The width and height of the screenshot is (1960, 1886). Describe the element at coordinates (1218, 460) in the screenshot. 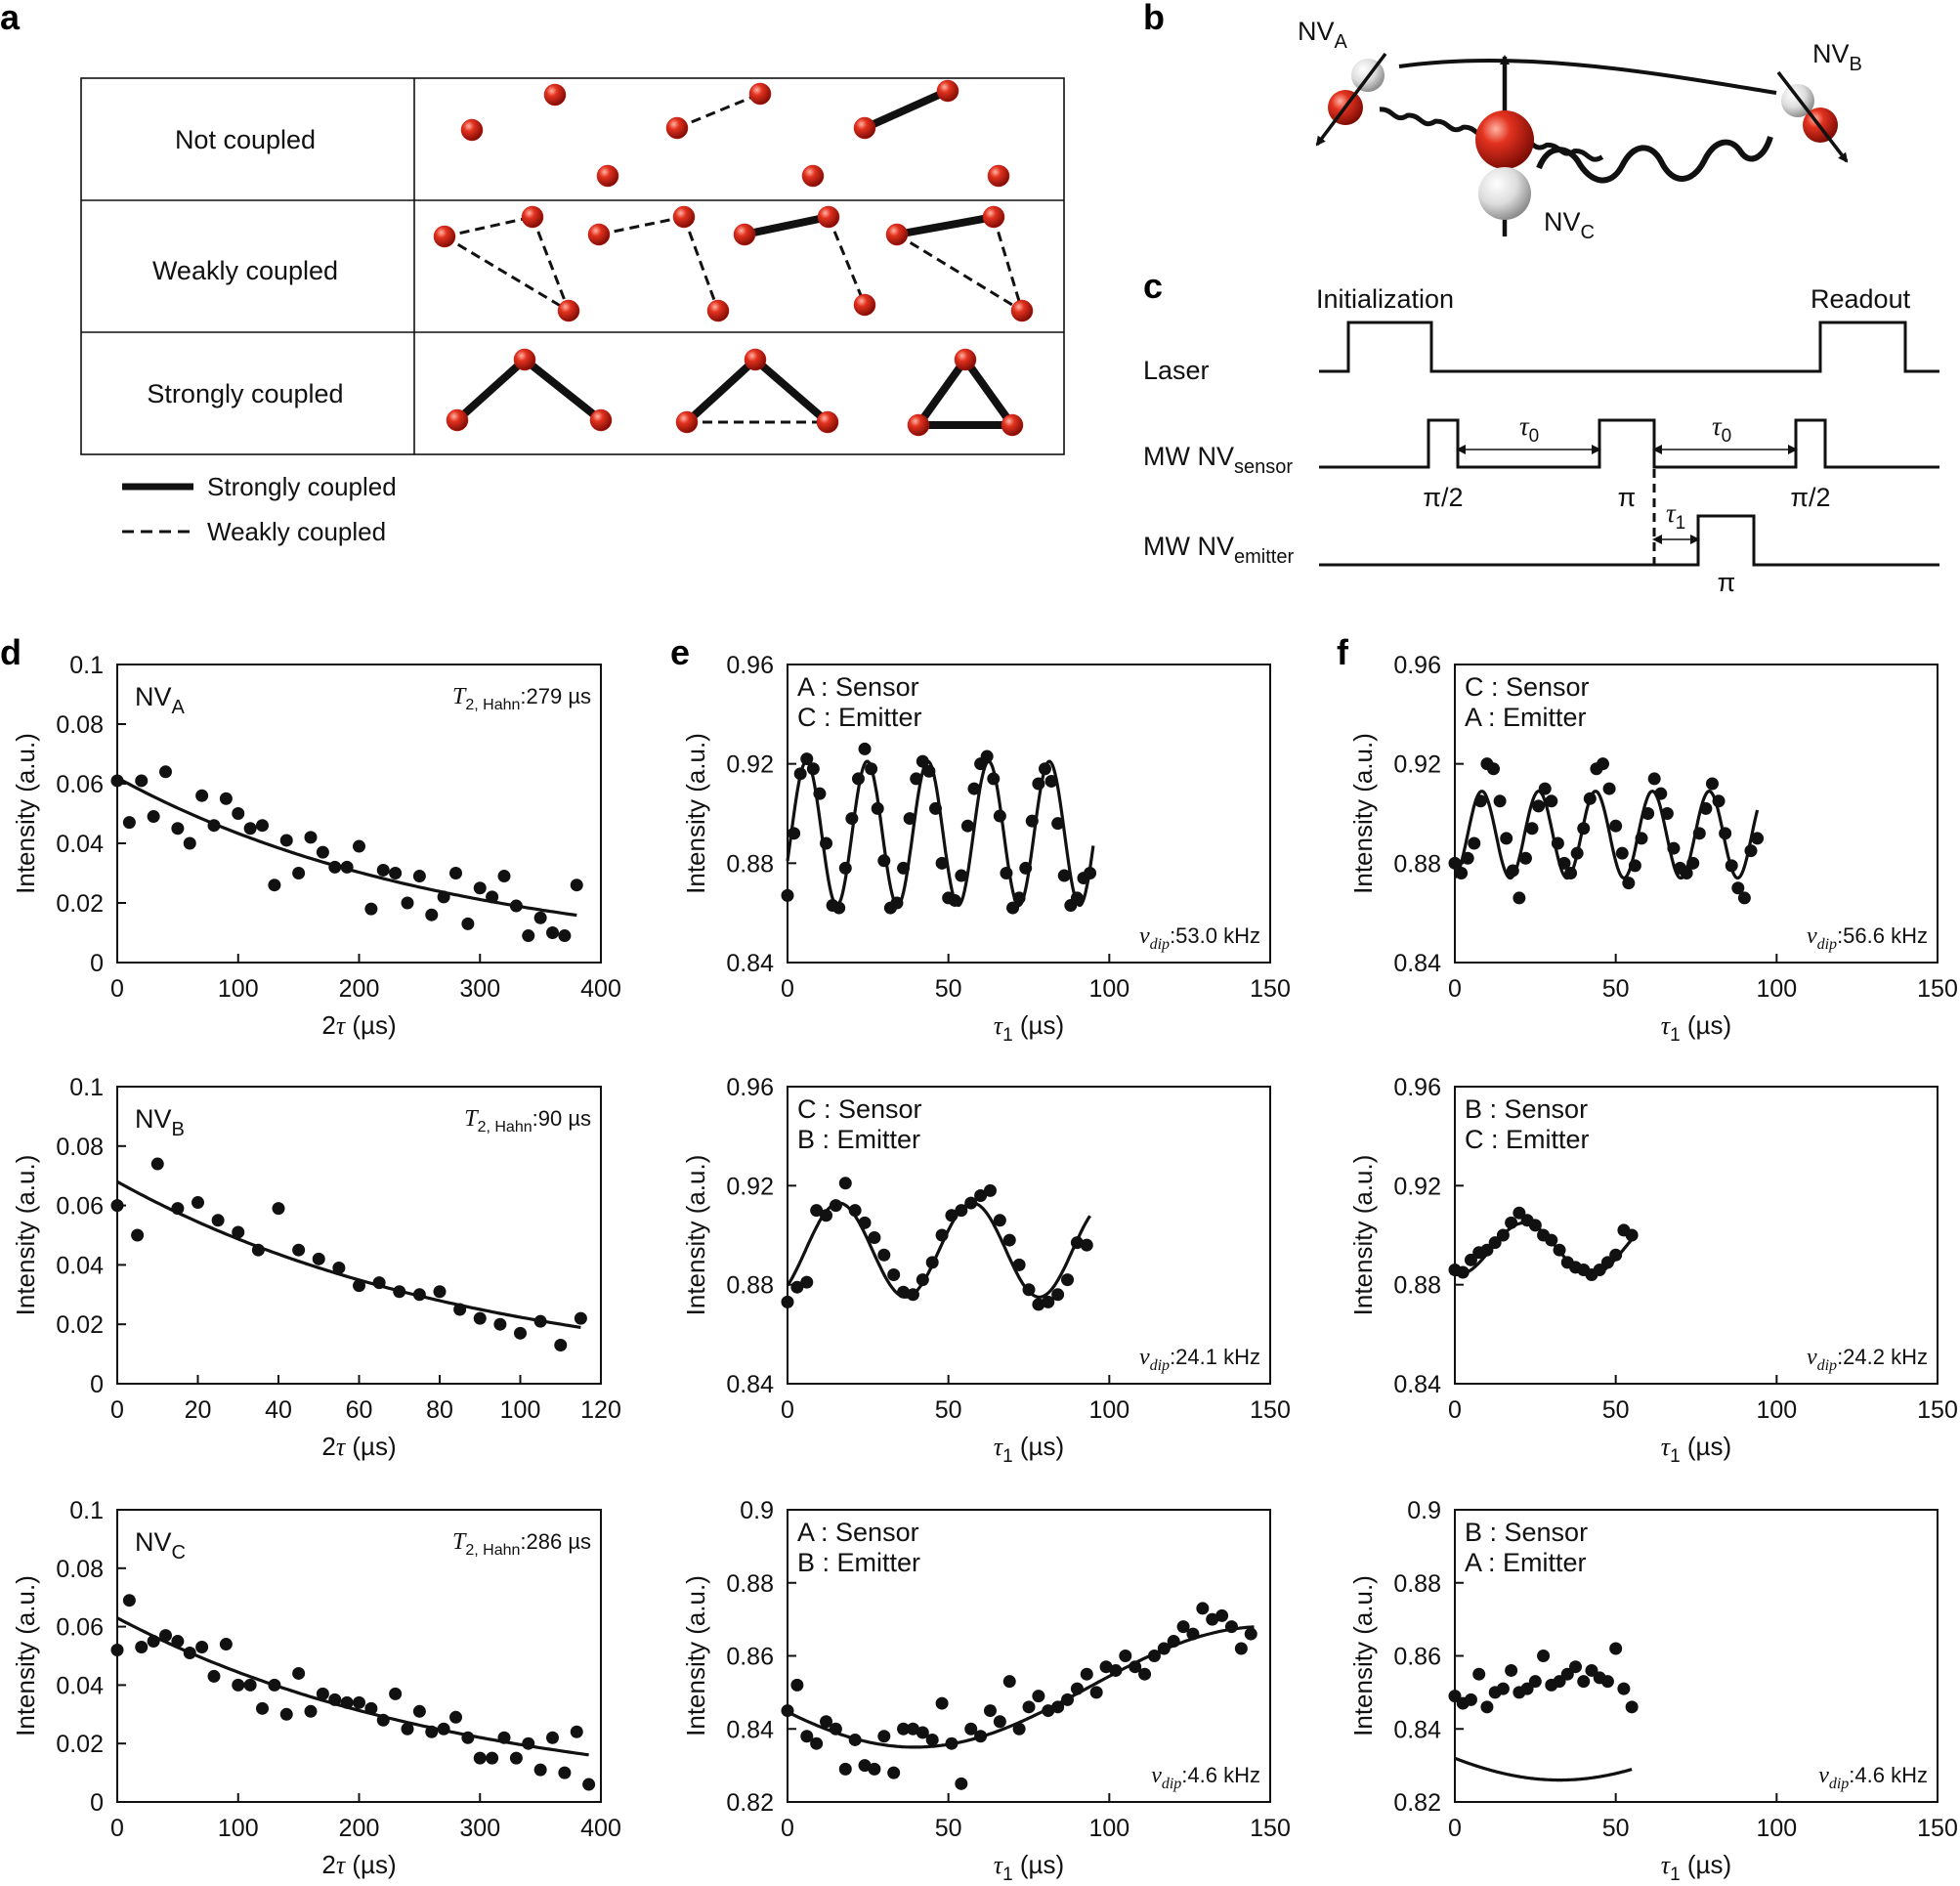

I see `mw-sensor-channel-label: MW NVsensor` at that location.